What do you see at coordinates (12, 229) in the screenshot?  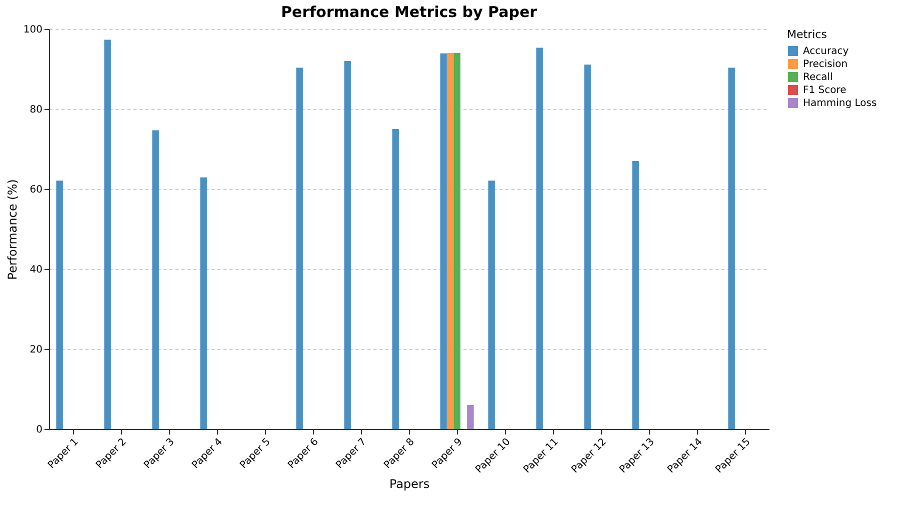 I see `y-axis-title: Performance (%)` at bounding box center [12, 229].